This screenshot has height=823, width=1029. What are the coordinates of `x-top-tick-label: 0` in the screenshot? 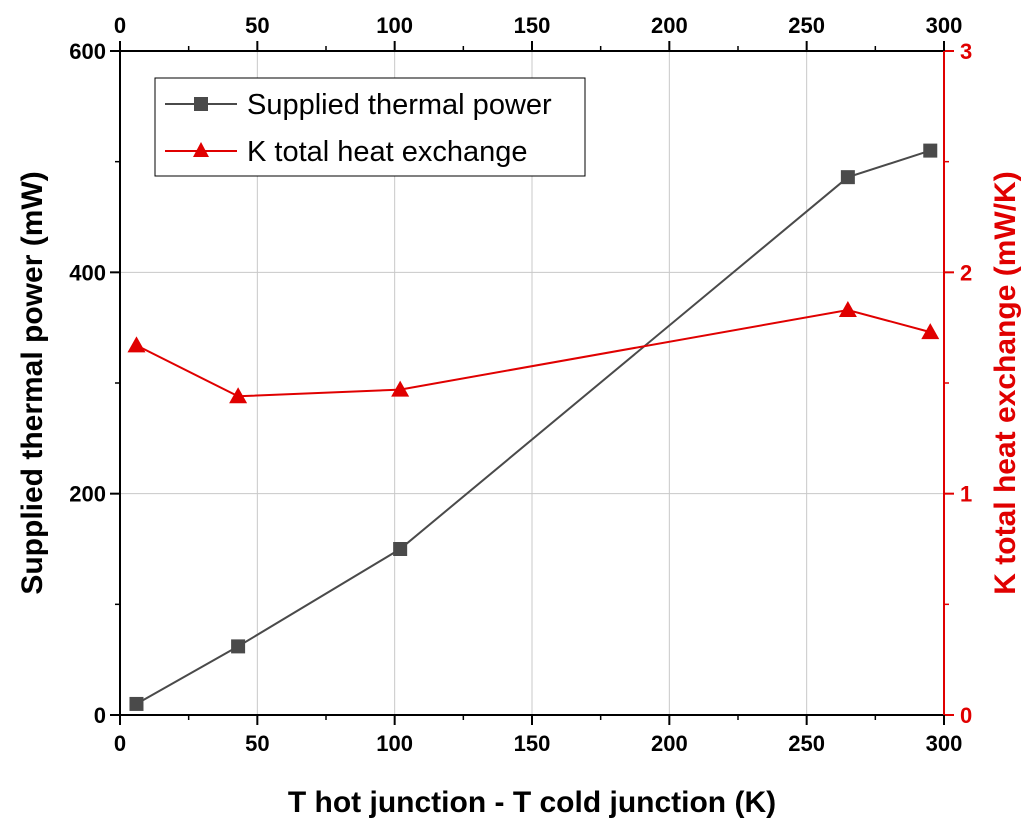 It's located at (120, 25).